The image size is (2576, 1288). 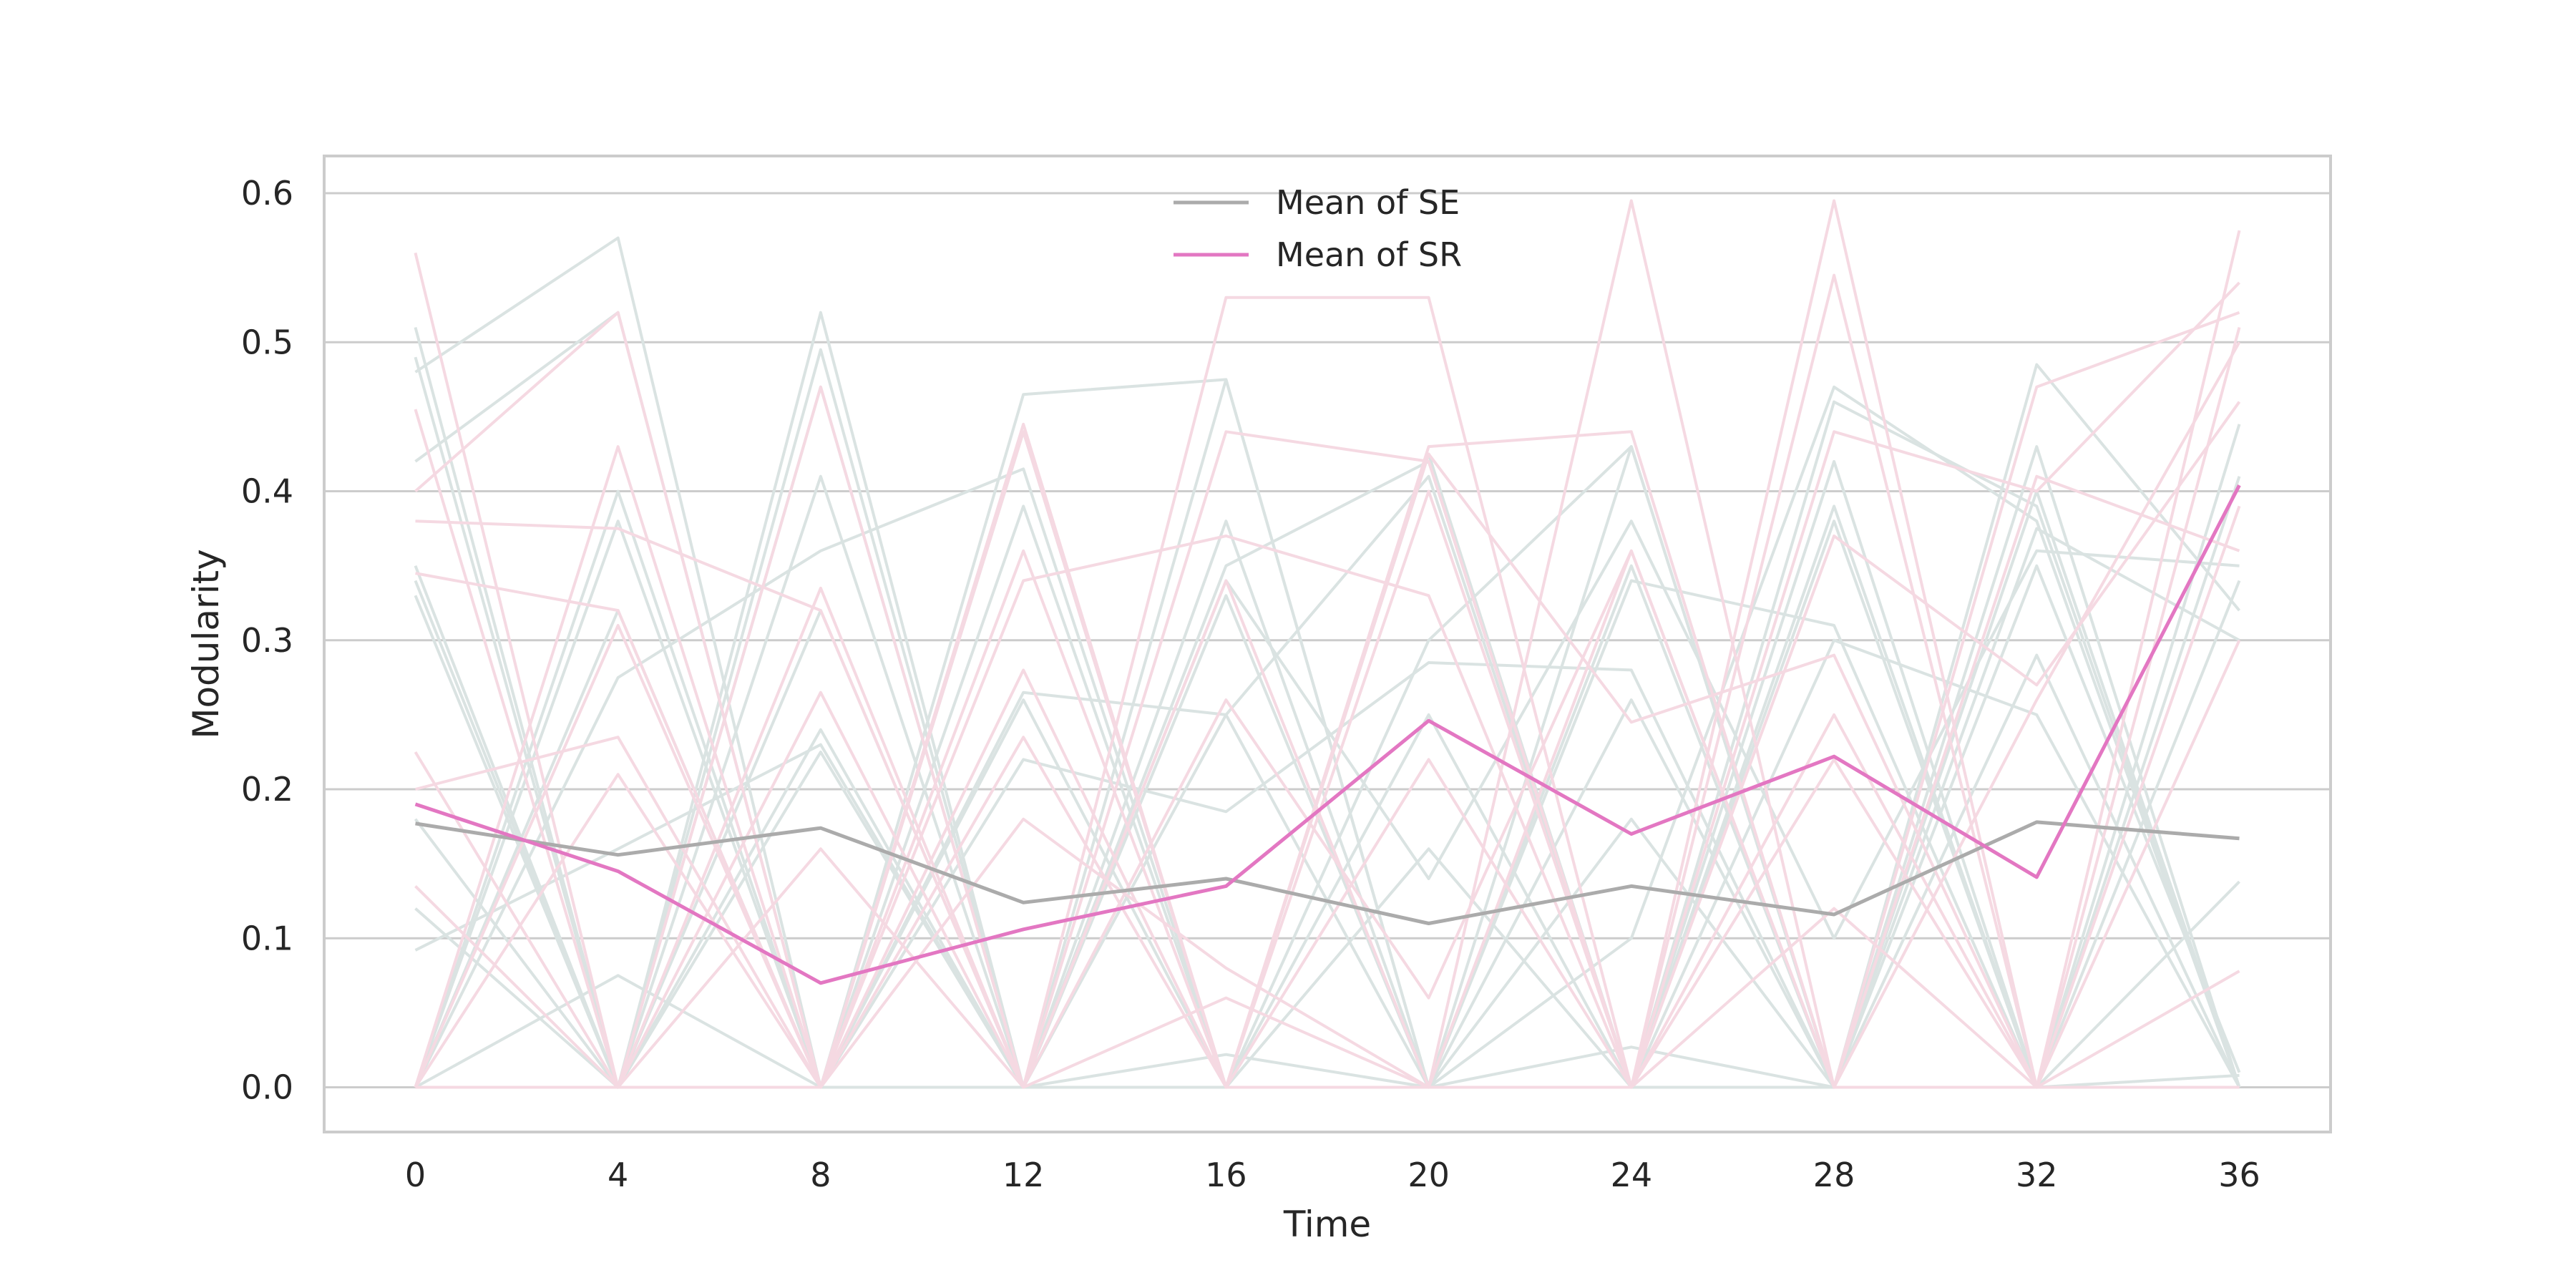 What do you see at coordinates (267, 789) in the screenshot?
I see `y-tick-label-2: 0.2` at bounding box center [267, 789].